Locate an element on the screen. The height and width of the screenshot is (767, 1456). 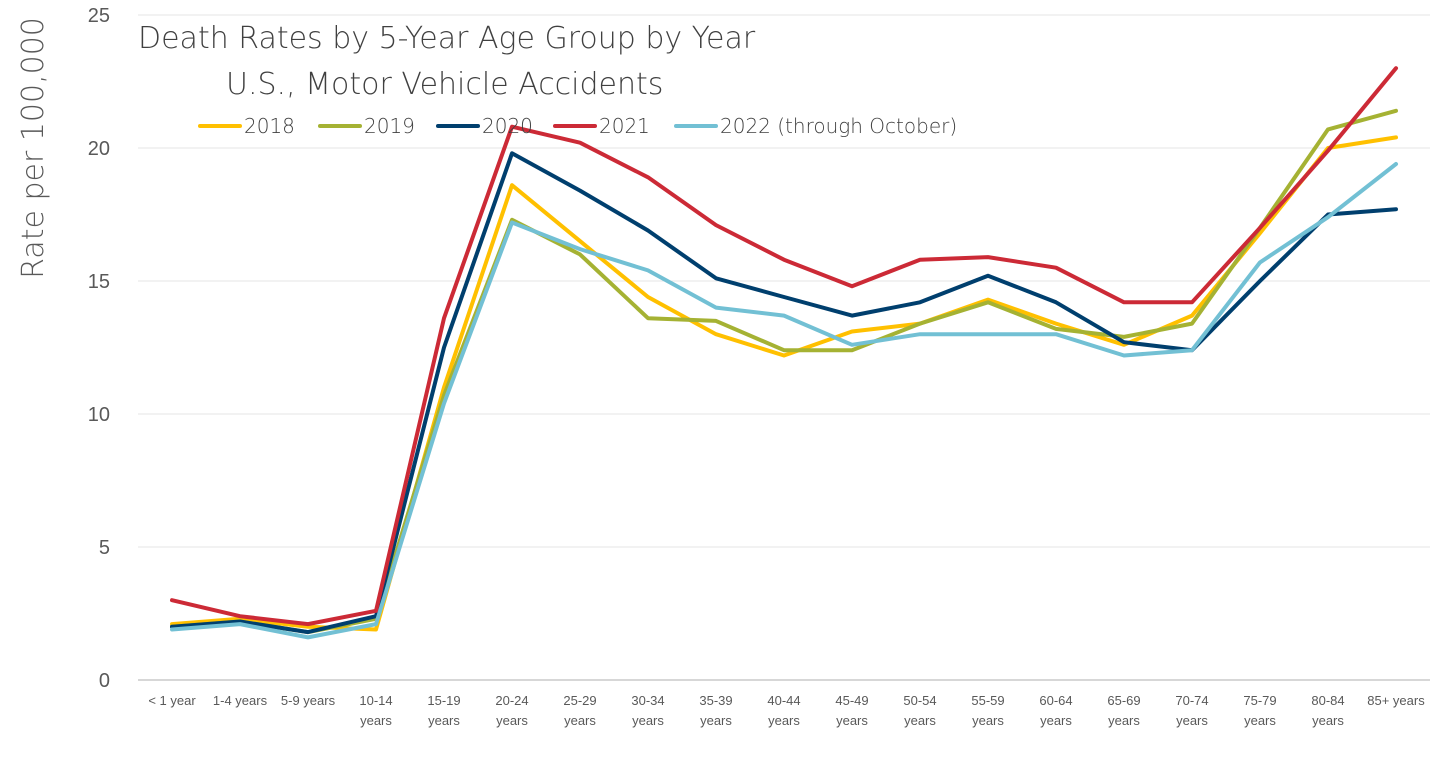
chart-title-line-2: U.S., Motor Vehicle Accidents is located at coordinates (444, 84).